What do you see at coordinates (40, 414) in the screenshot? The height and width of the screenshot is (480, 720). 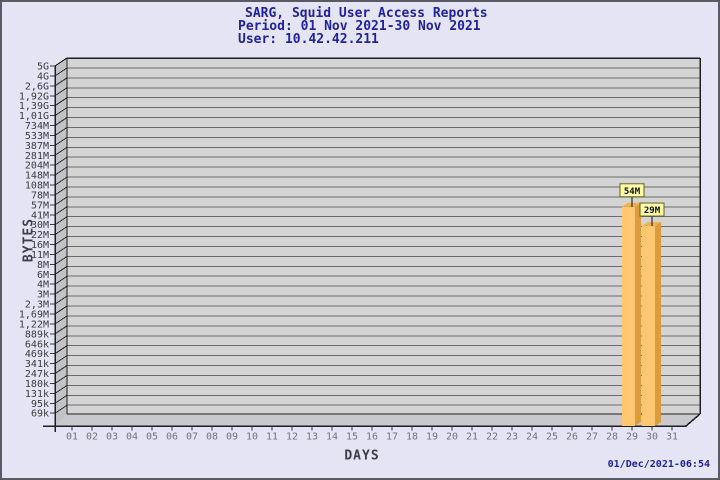 I see `y-tick-label: 69k` at bounding box center [40, 414].